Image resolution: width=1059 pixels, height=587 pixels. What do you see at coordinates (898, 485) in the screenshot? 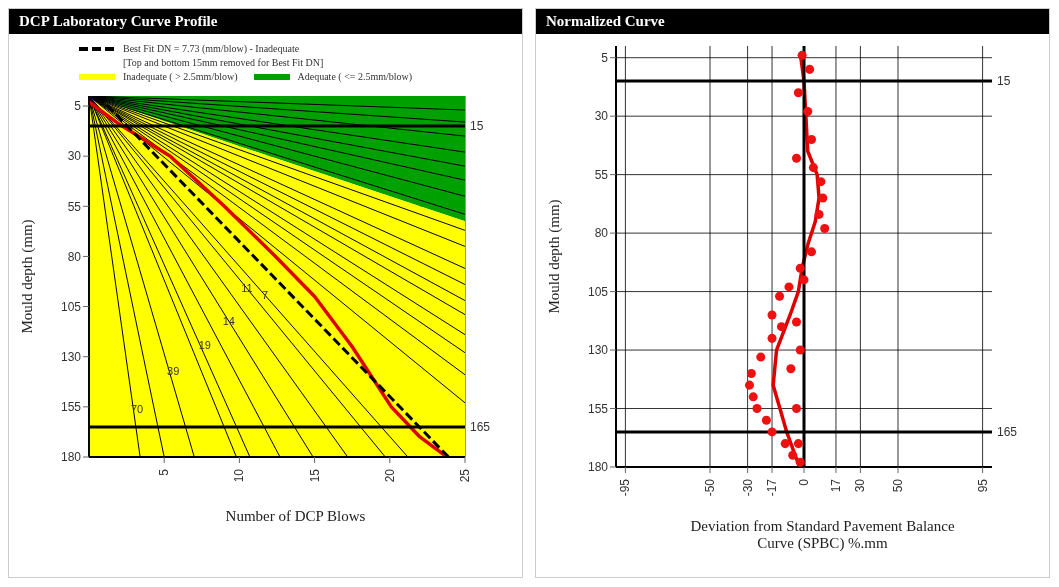
I see `x-tick-label: 50` at bounding box center [898, 485].